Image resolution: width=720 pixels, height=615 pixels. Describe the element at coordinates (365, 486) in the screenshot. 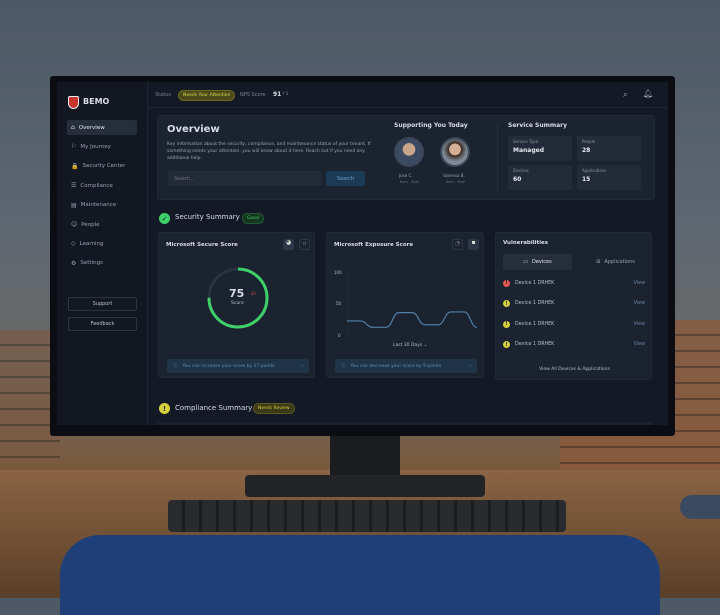

I see `monitor-base` at that location.